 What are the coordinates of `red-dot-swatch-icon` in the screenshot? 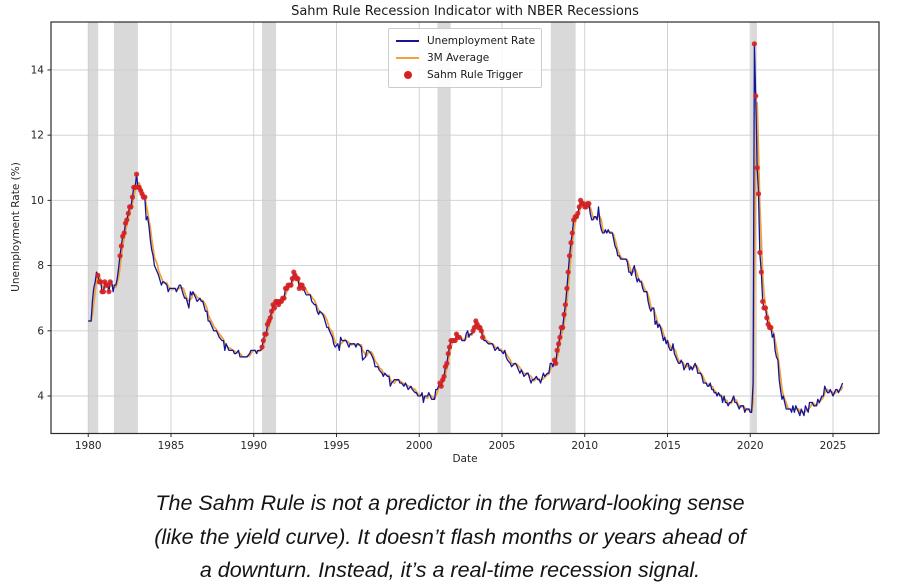 It's located at (408, 75).